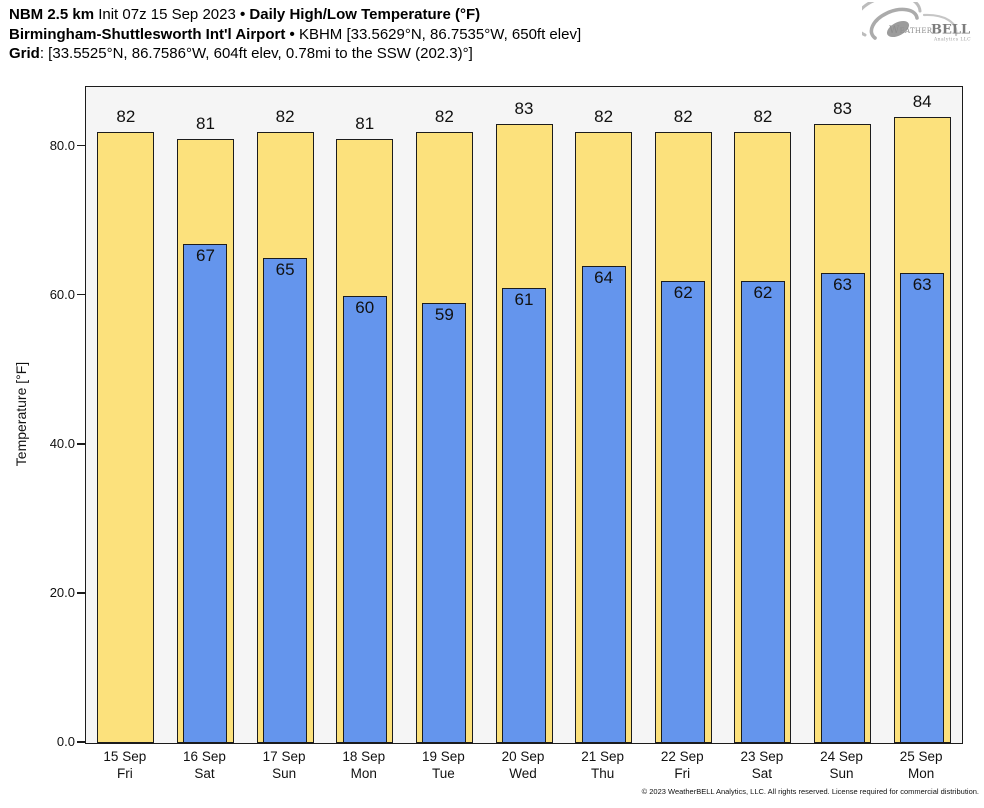 The image size is (984, 808). Describe the element at coordinates (921, 756) in the screenshot. I see `x-tick-date: 25 Sep` at that location.